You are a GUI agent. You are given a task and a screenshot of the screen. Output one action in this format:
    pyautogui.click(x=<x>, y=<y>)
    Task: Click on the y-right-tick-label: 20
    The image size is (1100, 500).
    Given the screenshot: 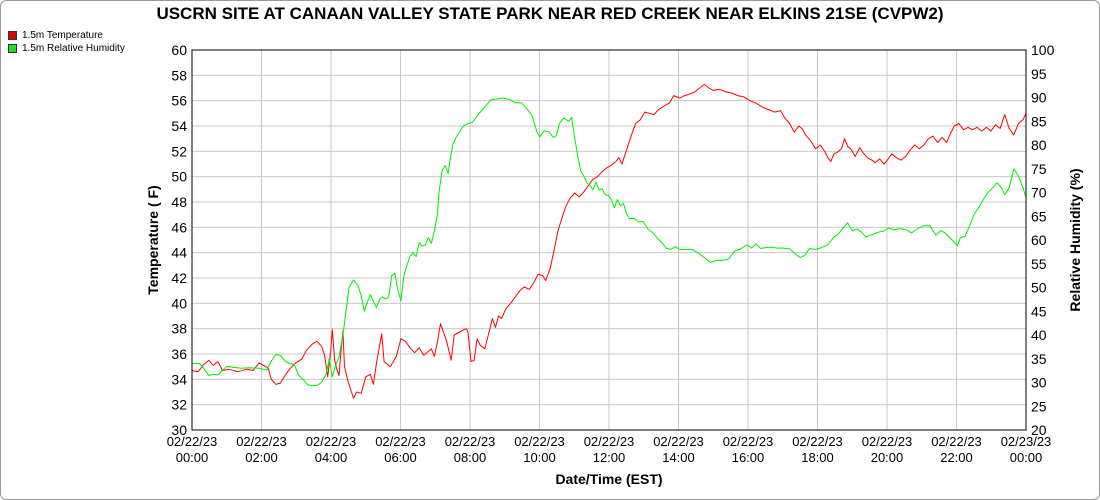 What is the action you would take?
    pyautogui.click(x=1039, y=430)
    